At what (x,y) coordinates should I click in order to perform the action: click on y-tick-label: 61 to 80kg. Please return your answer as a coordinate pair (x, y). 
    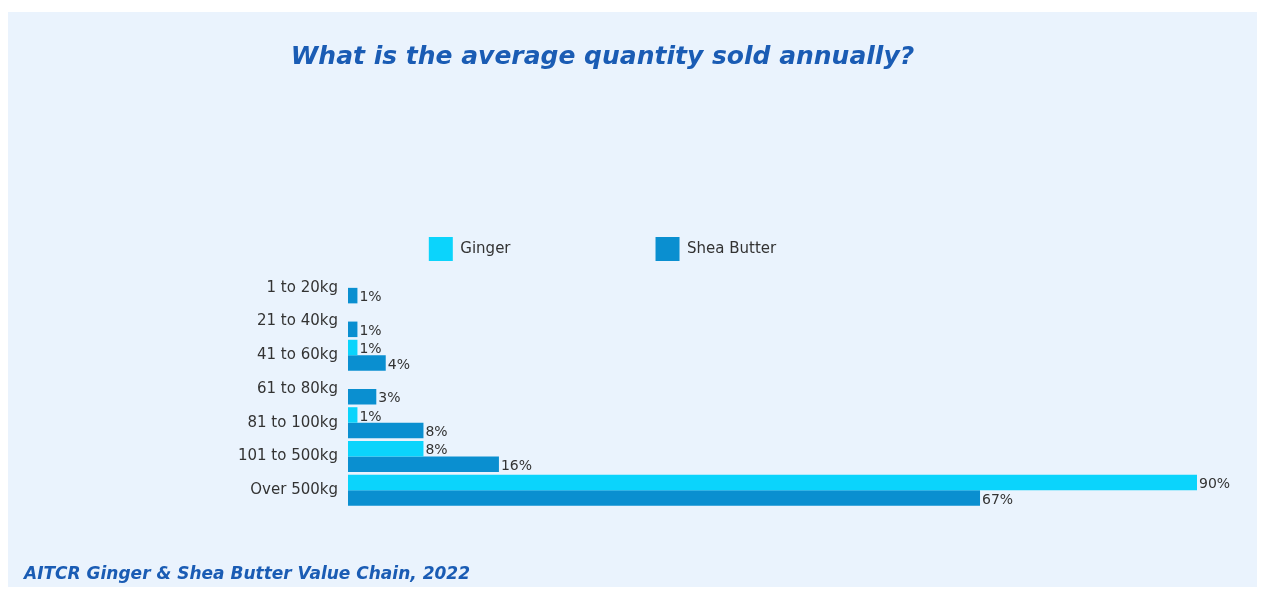
    Looking at the image, I should click on (297, 387).